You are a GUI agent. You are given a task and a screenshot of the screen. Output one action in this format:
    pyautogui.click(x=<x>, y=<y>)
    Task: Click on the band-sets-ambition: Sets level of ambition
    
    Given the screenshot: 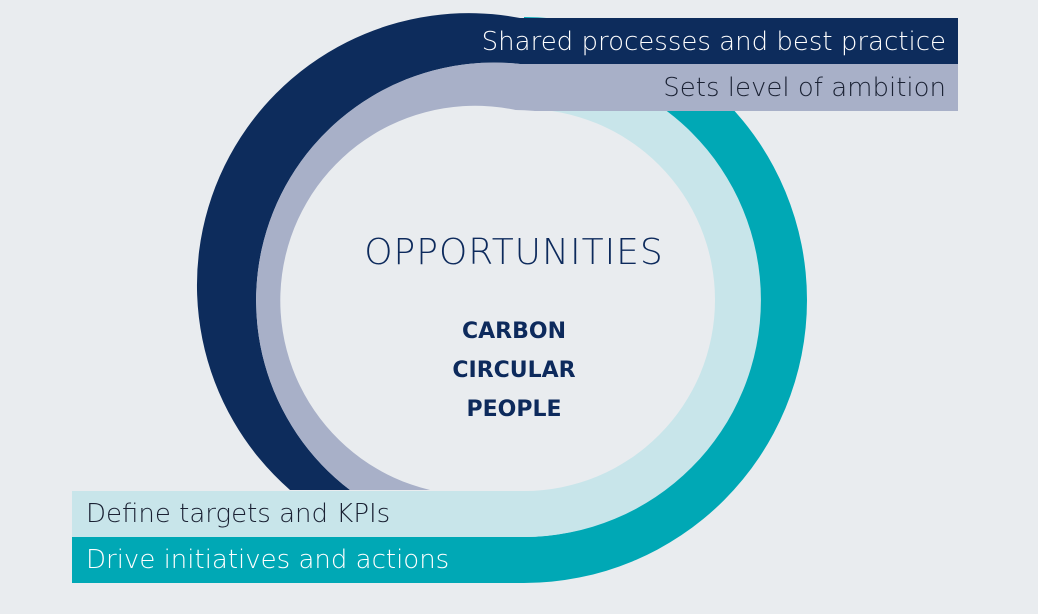 What is the action you would take?
    pyautogui.click(x=804, y=88)
    